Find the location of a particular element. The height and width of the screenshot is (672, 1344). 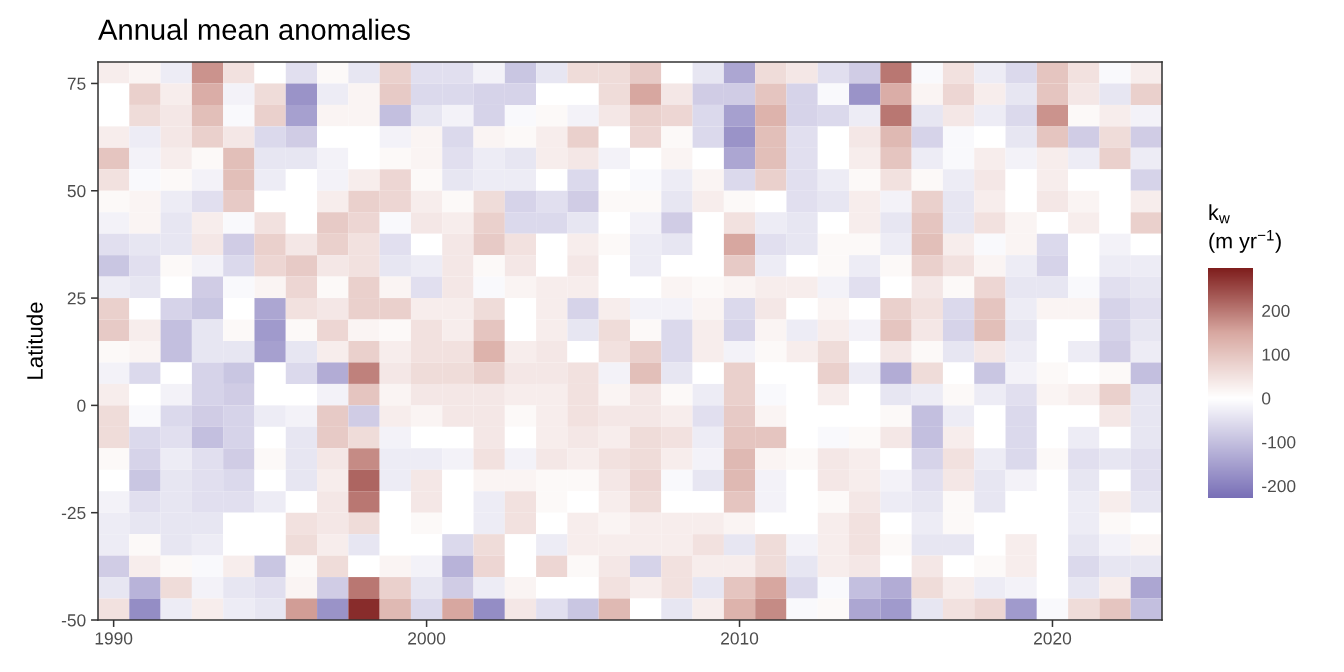

color-bar-label: -100 is located at coordinates (1279, 442).